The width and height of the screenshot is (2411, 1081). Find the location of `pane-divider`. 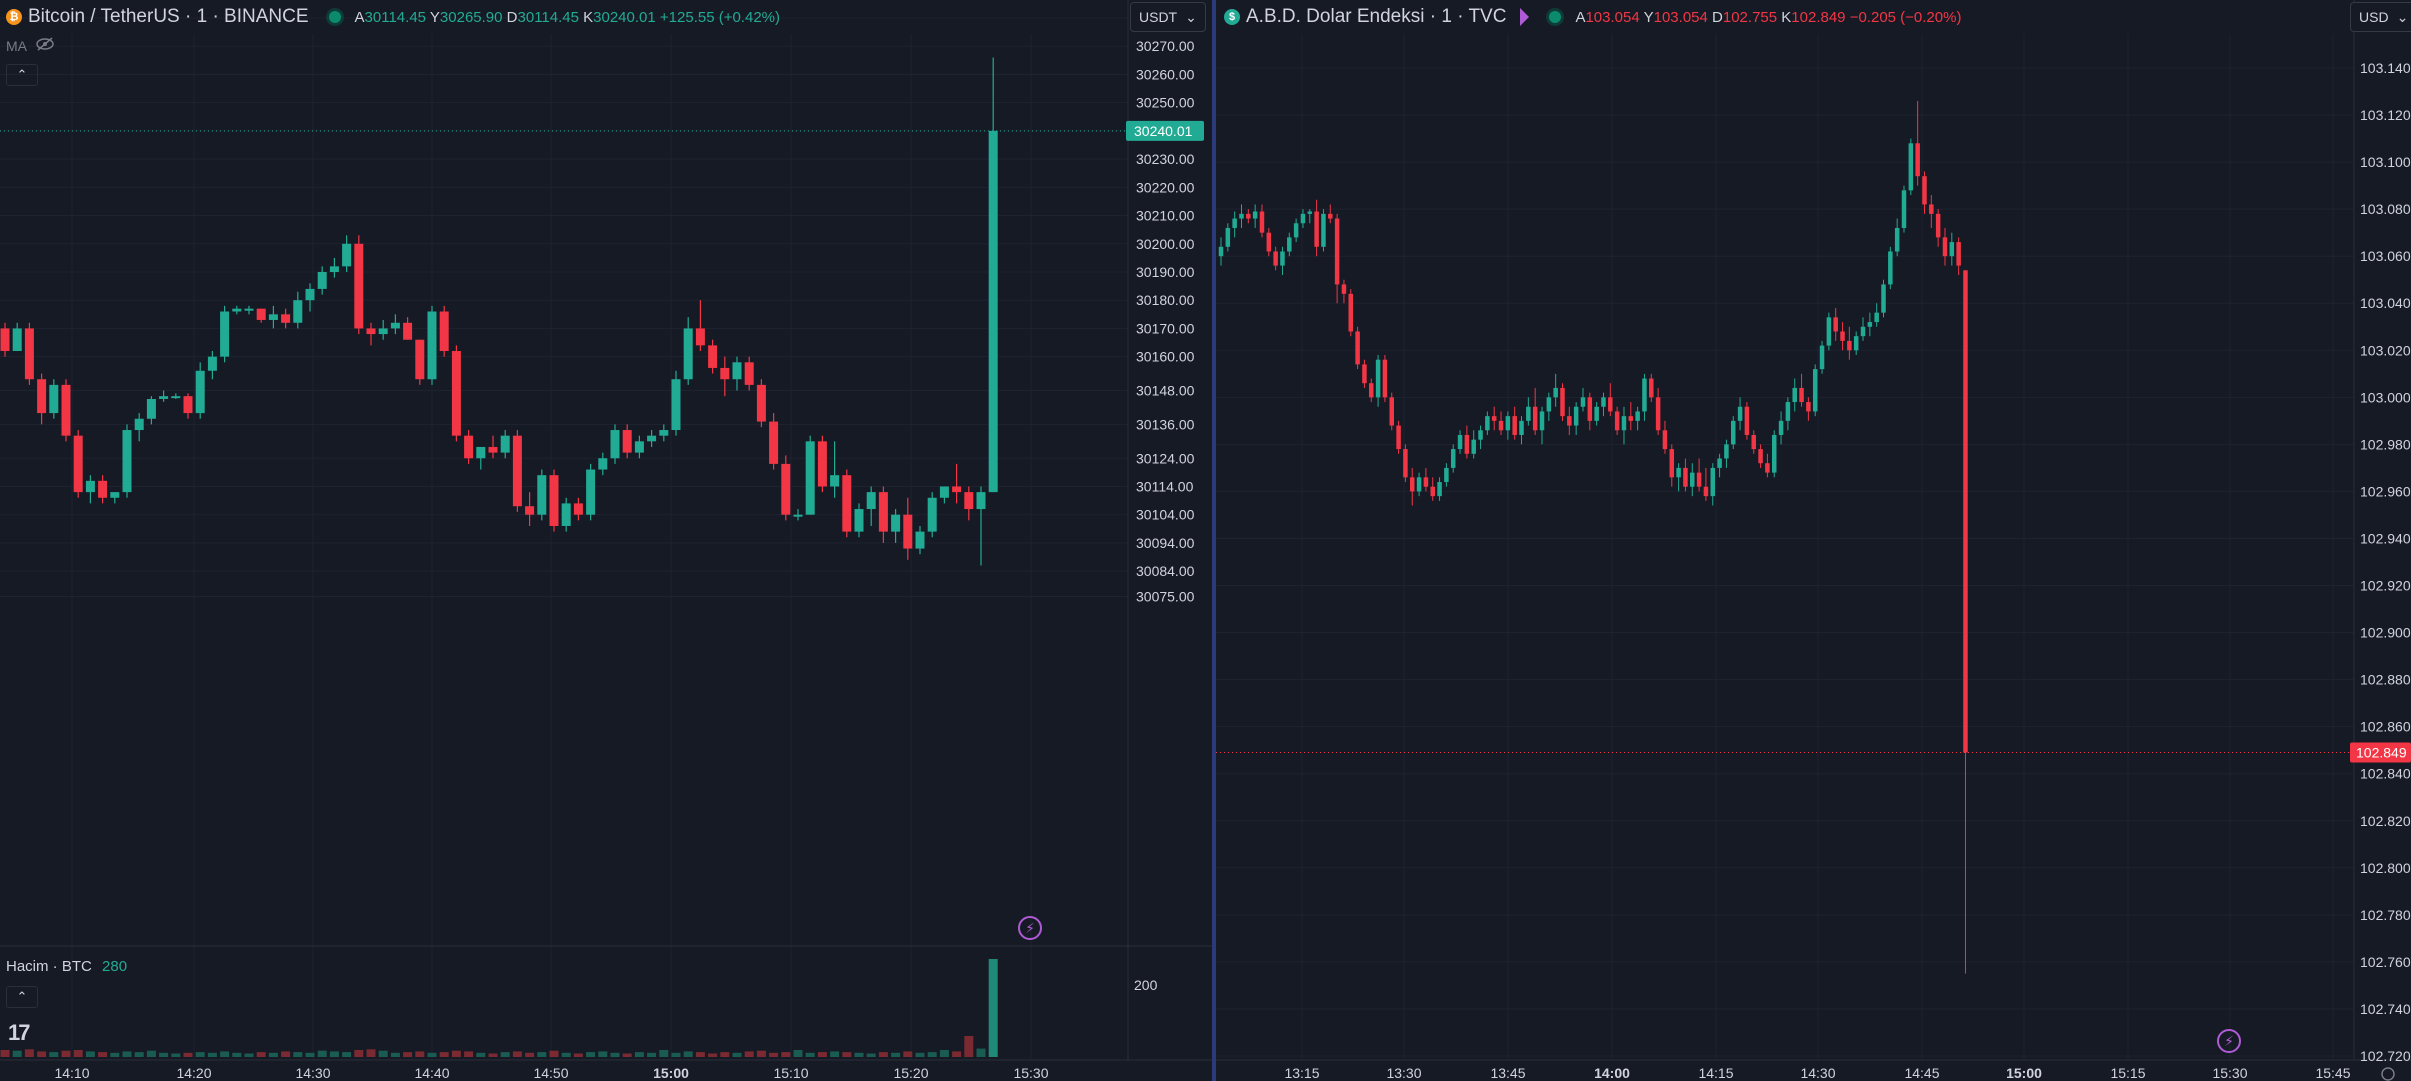

pane-divider is located at coordinates (1214, 540).